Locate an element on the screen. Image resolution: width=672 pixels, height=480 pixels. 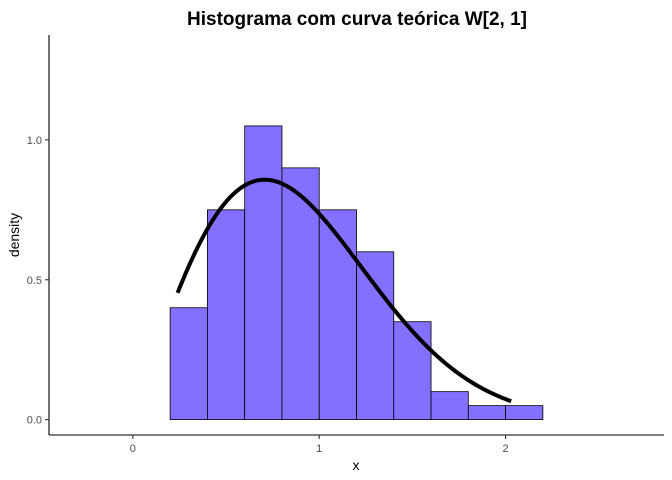
x-tick-label: 0 is located at coordinates (133, 449).